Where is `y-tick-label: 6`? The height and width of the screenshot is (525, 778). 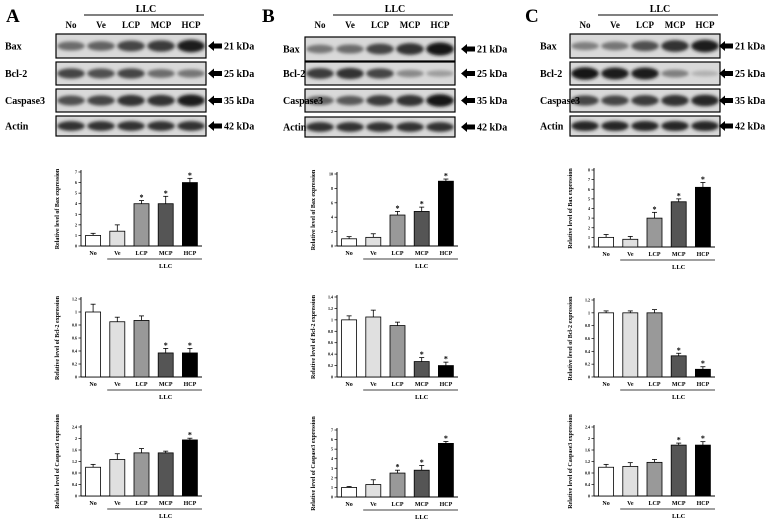
y-tick-label: 6 is located at coordinates (76, 182).